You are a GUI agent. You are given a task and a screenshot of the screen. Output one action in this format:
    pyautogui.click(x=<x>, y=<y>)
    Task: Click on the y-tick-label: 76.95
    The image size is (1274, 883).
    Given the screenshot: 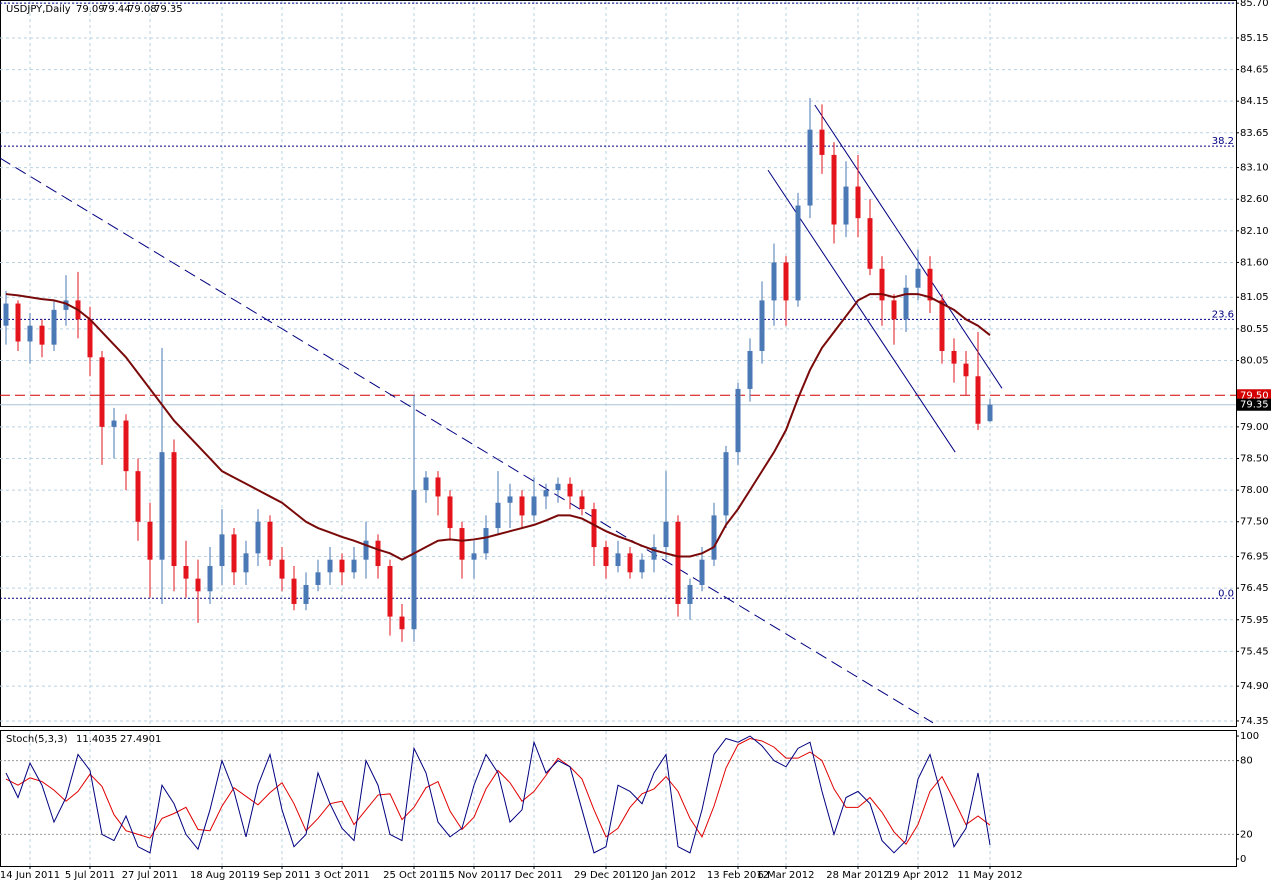 What is the action you would take?
    pyautogui.click(x=1254, y=557)
    